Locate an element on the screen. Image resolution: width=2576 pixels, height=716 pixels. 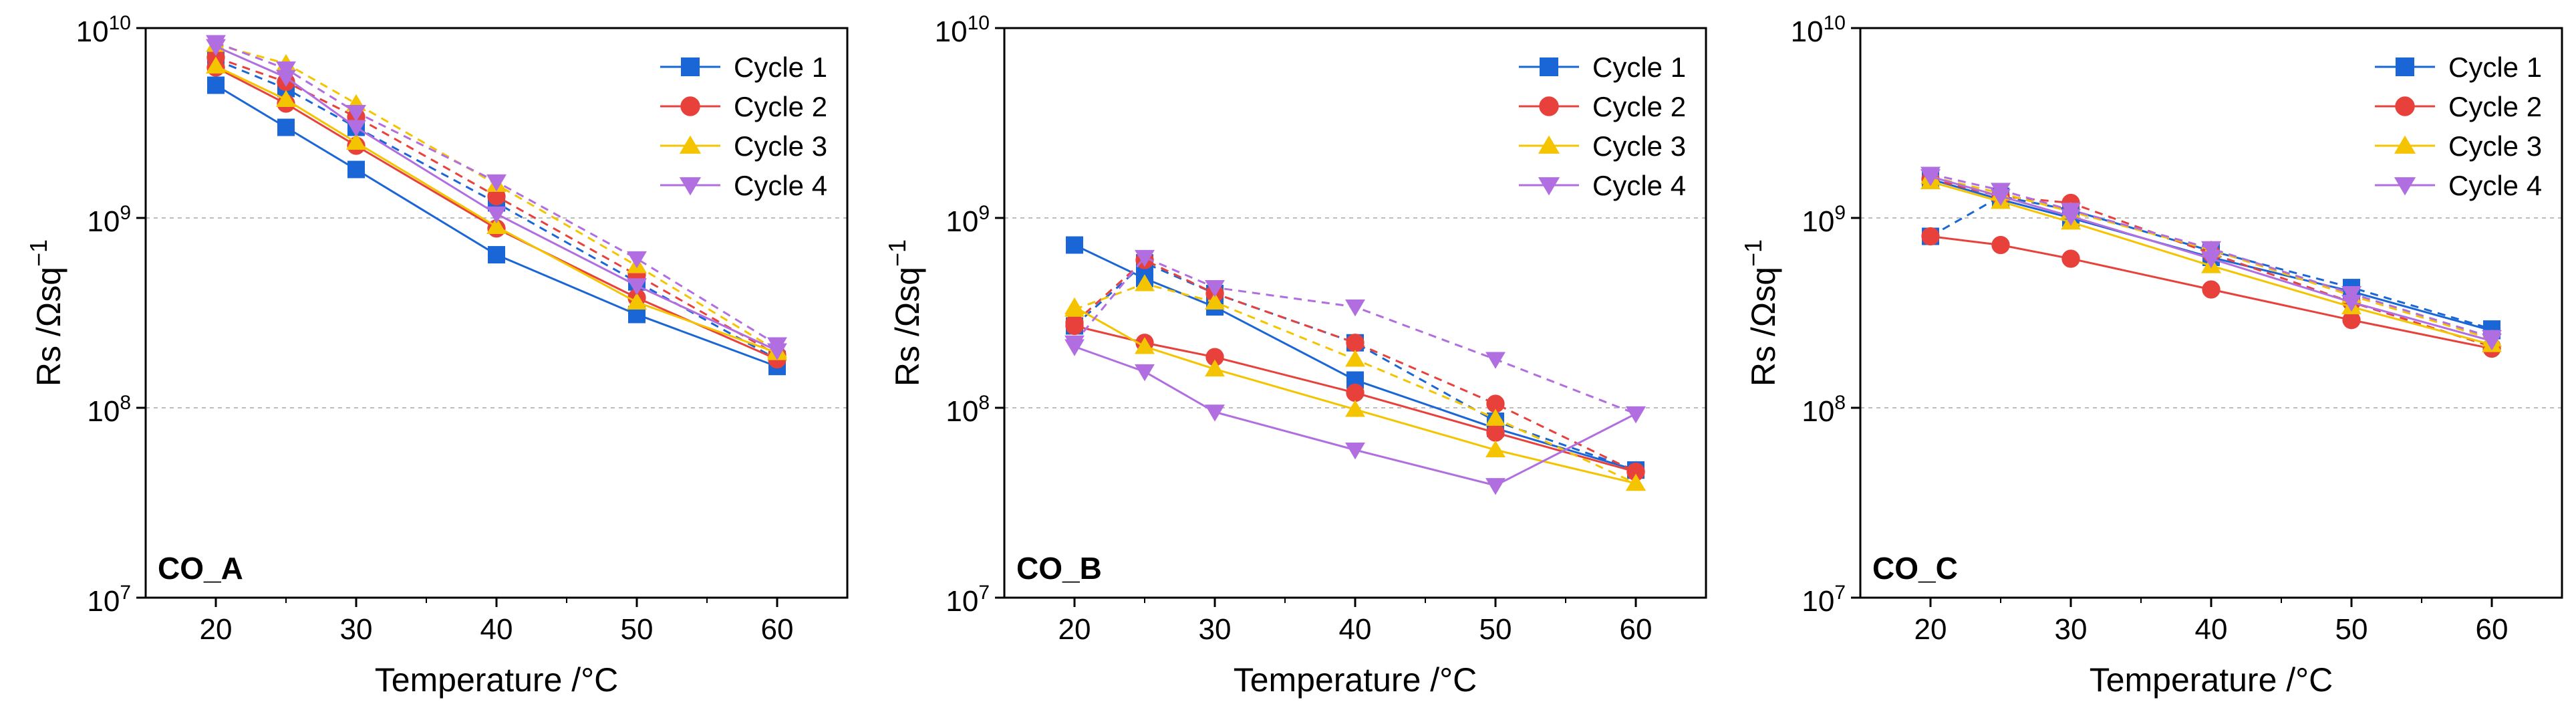
x-tick-label: 20 is located at coordinates (1074, 629).